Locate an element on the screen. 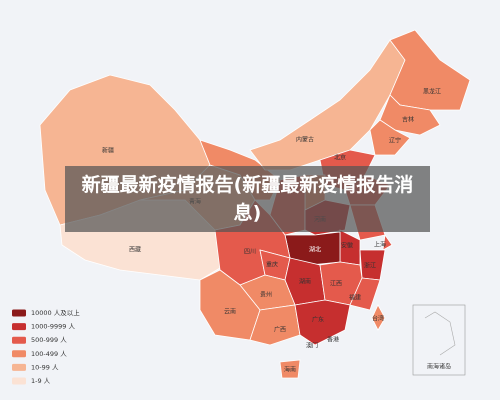 This screenshot has width=500, height=400. inset-outline is located at coordinates (440, 333).